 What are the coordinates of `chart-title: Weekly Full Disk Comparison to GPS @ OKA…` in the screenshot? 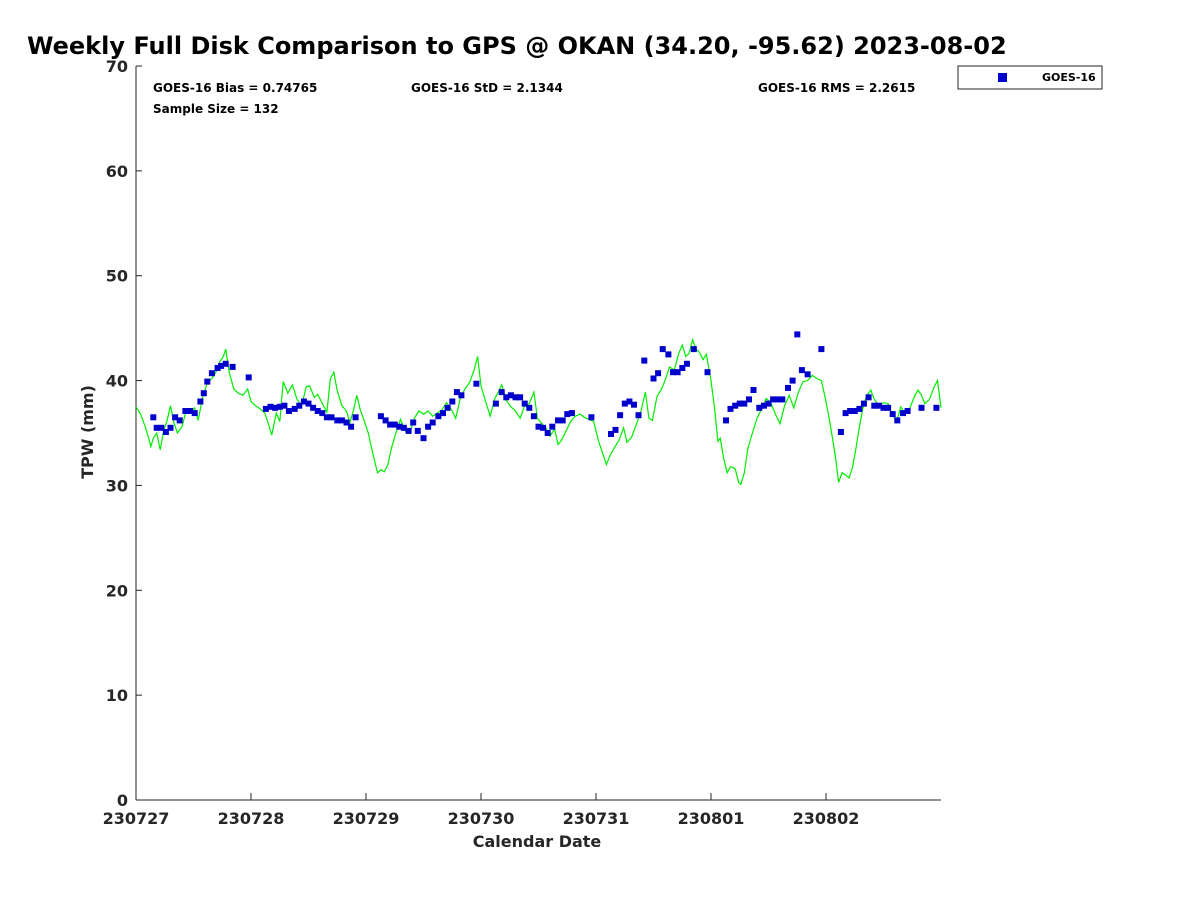 It's located at (517, 46).